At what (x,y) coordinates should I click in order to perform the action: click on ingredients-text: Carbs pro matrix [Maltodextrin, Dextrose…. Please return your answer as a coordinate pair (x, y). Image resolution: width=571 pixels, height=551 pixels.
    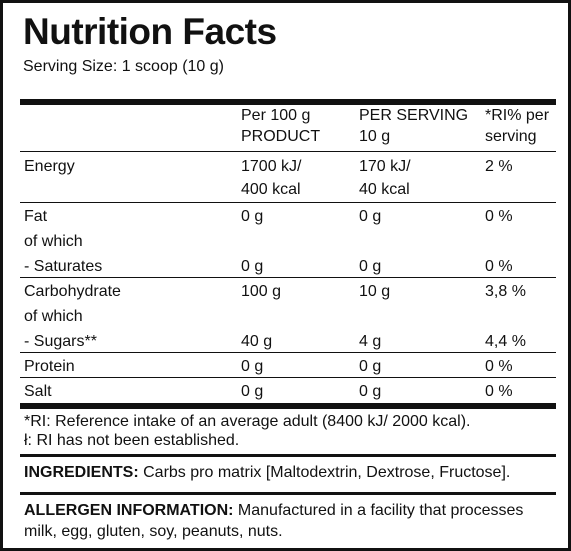
    Looking at the image, I should click on (324, 472).